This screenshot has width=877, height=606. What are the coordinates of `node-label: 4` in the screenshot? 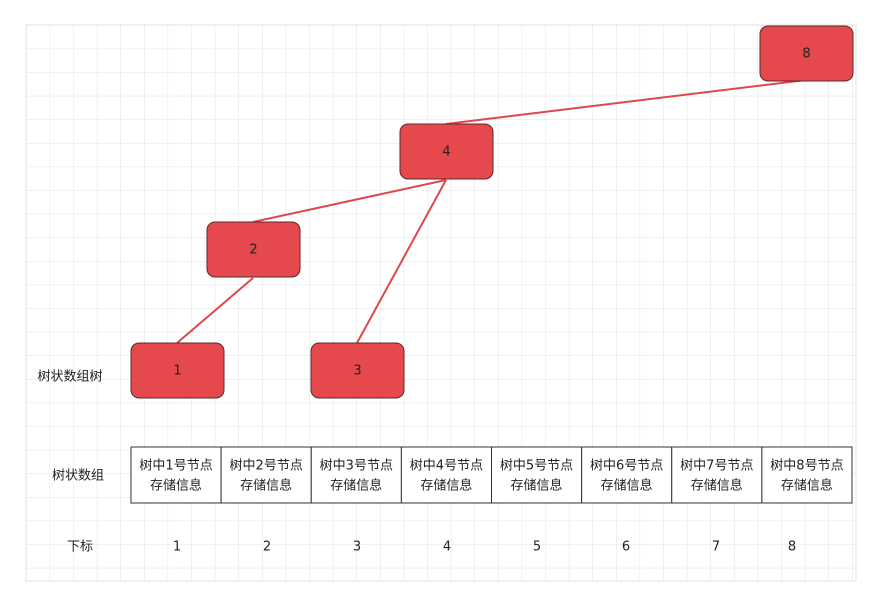 It's located at (446, 152).